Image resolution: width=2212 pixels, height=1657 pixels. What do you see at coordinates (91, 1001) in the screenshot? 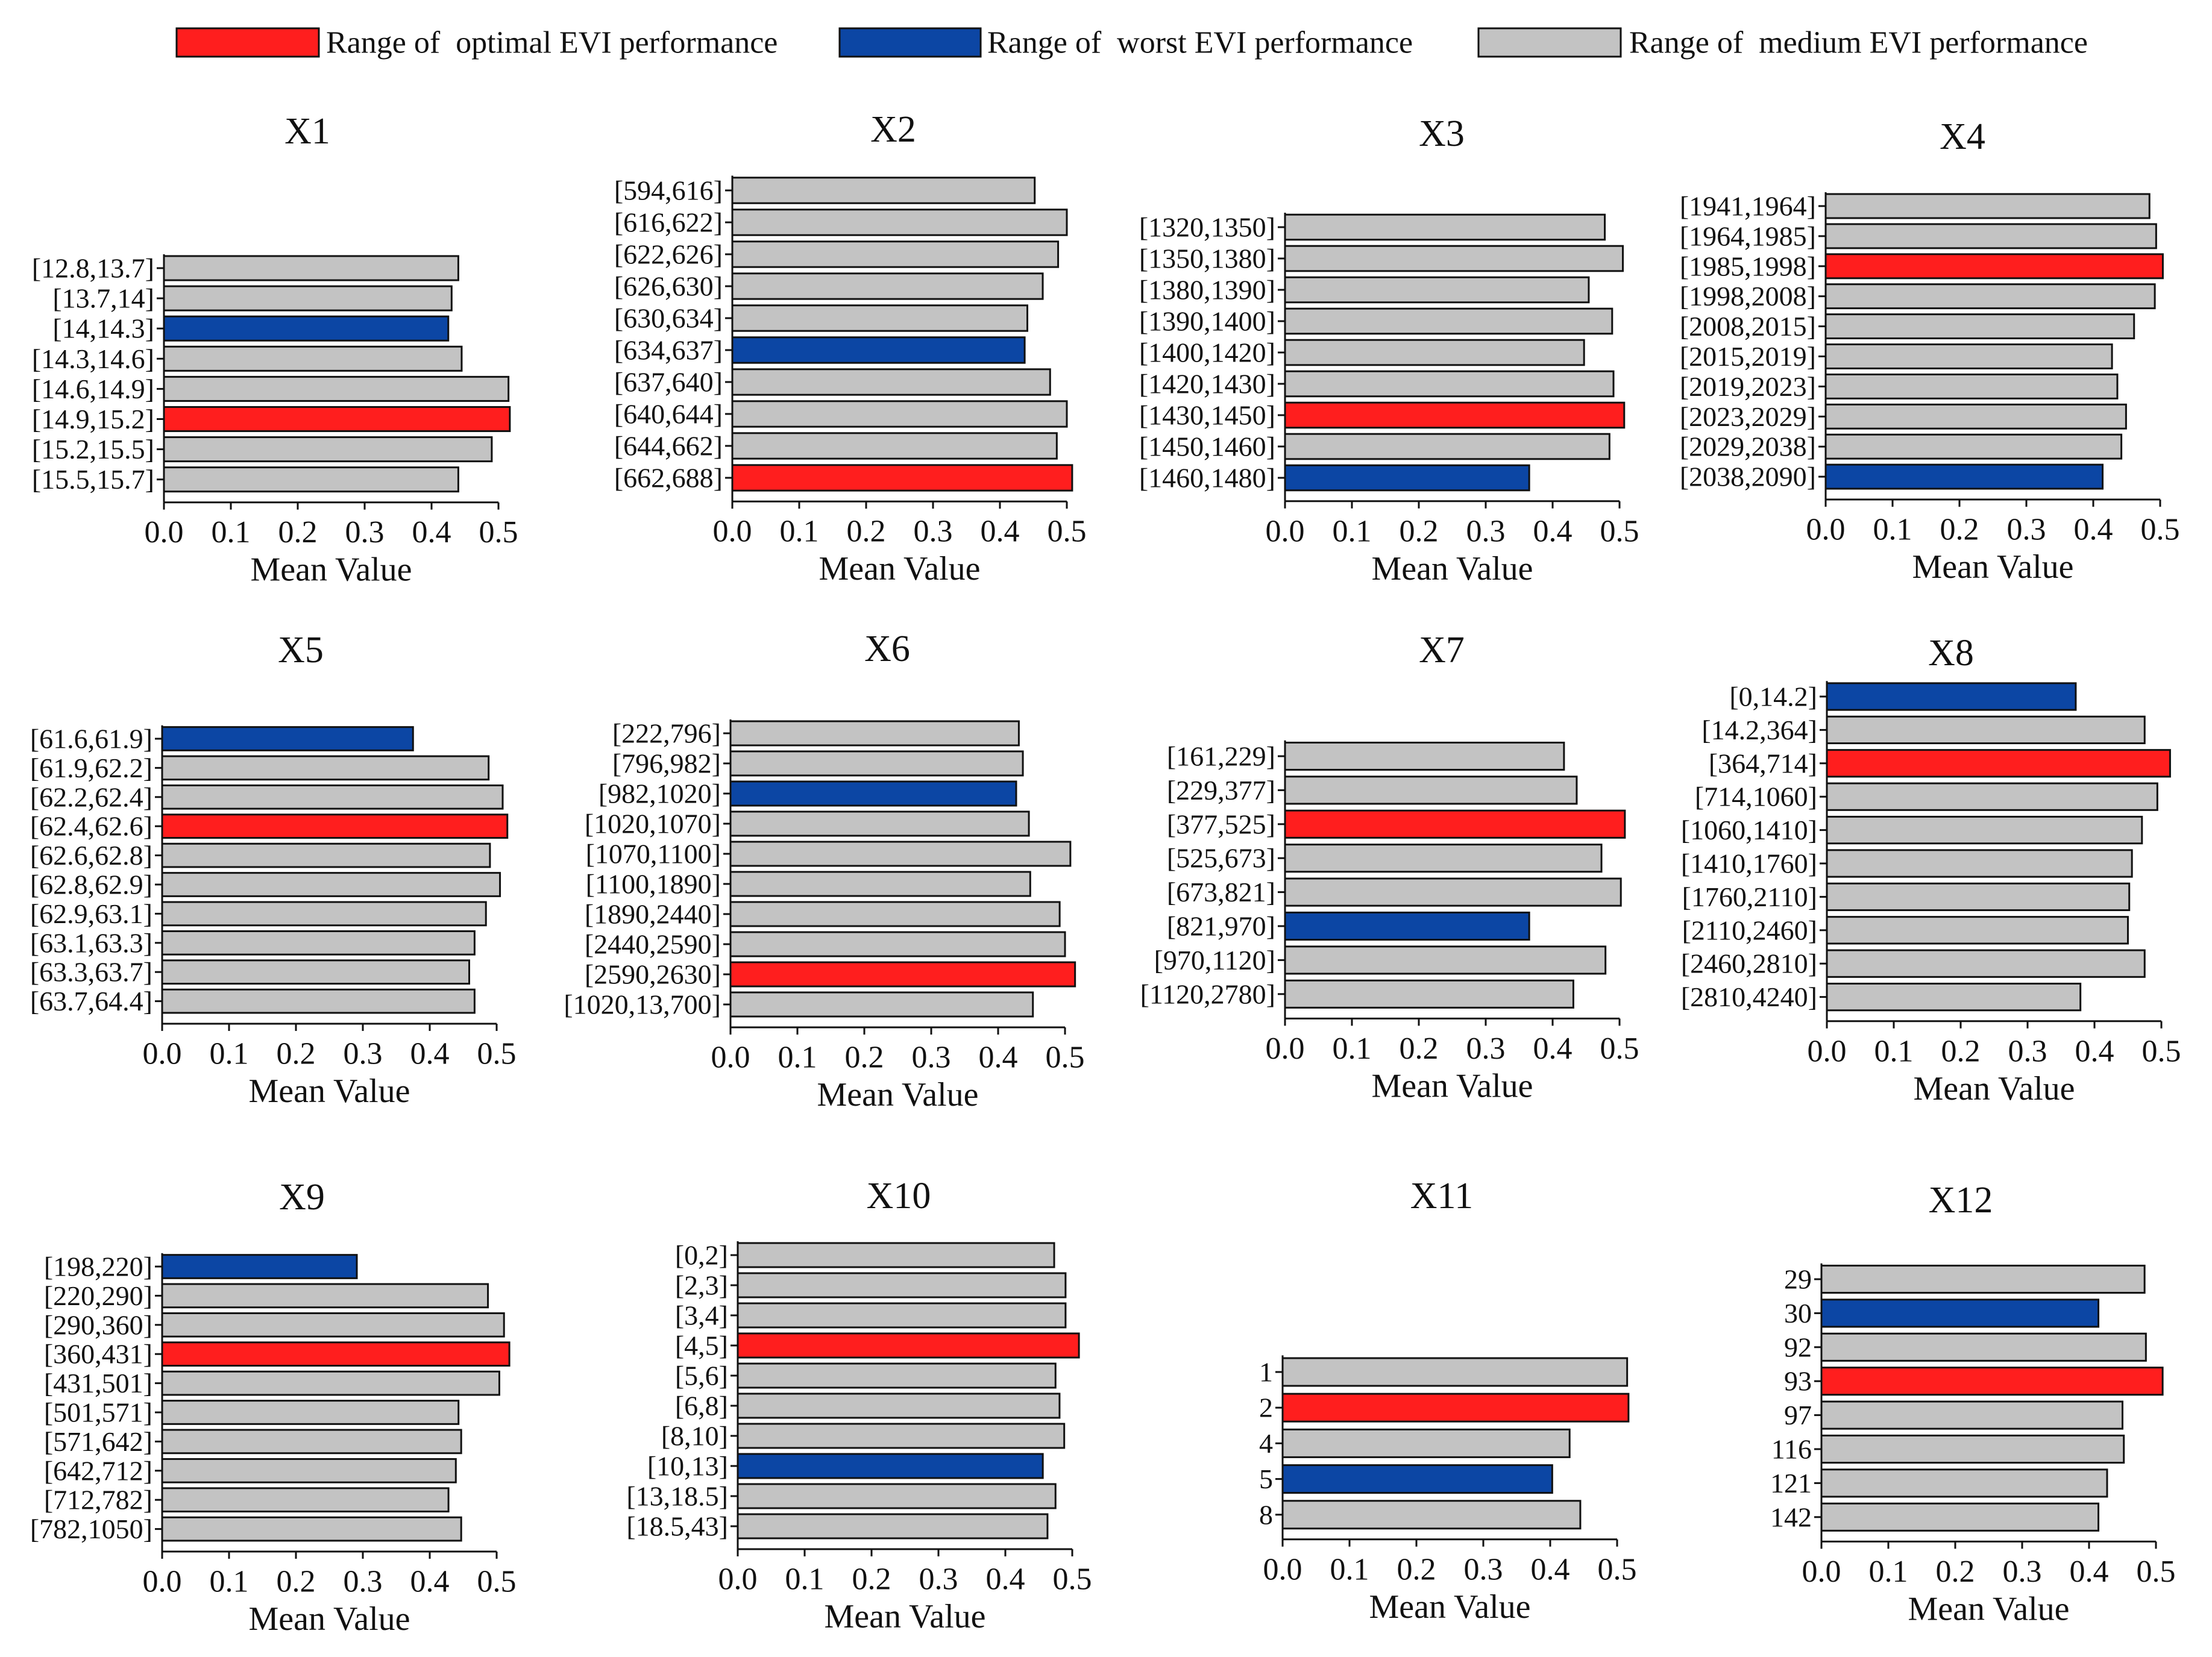
I see `category-label-x5-9: [63.7,64.4]` at bounding box center [91, 1001].